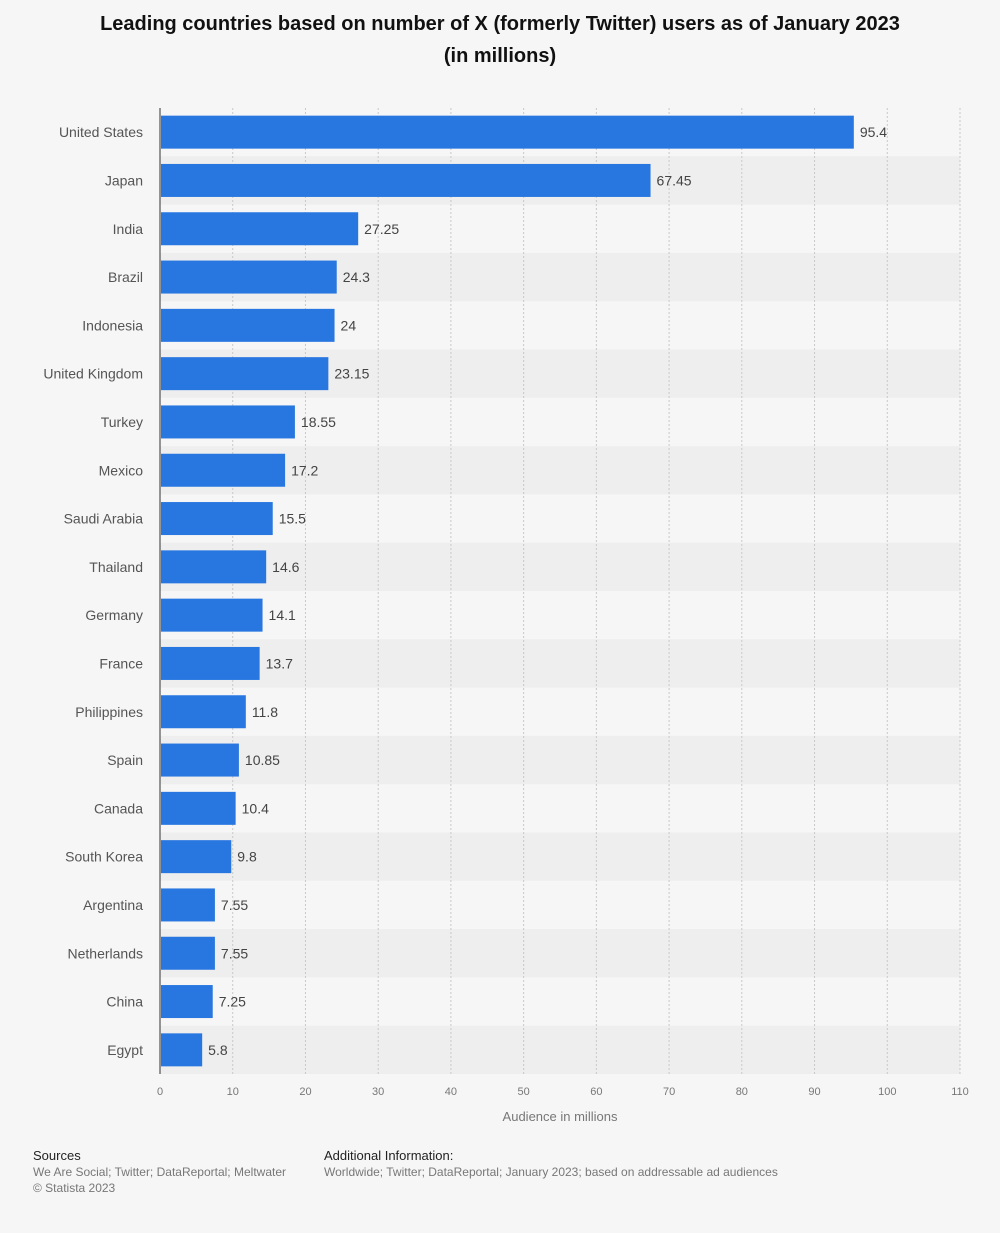 The height and width of the screenshot is (1233, 1000). What do you see at coordinates (960, 1092) in the screenshot?
I see `x-tick-label: 110` at bounding box center [960, 1092].